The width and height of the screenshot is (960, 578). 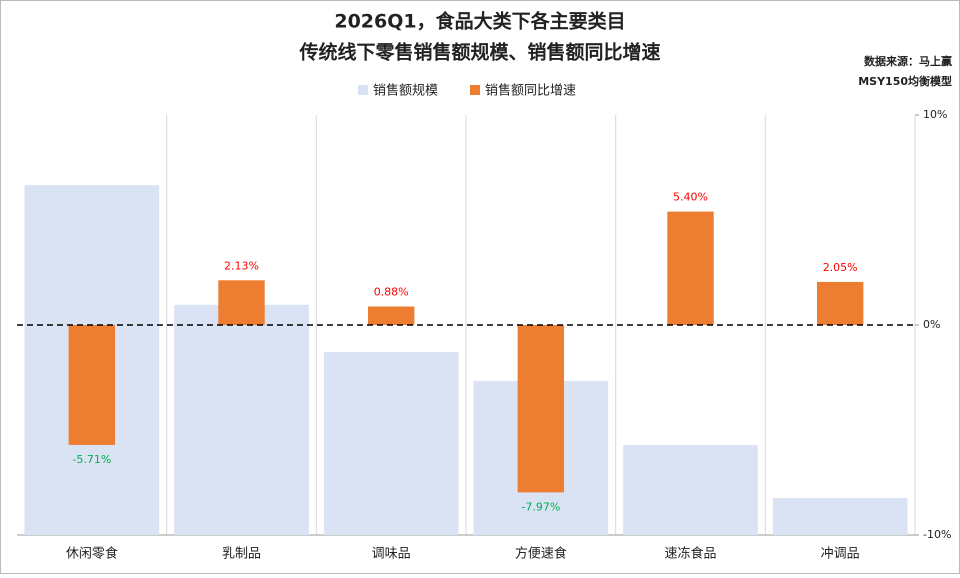 I want to click on x-tick-label: 冲调品, so click(x=840, y=554).